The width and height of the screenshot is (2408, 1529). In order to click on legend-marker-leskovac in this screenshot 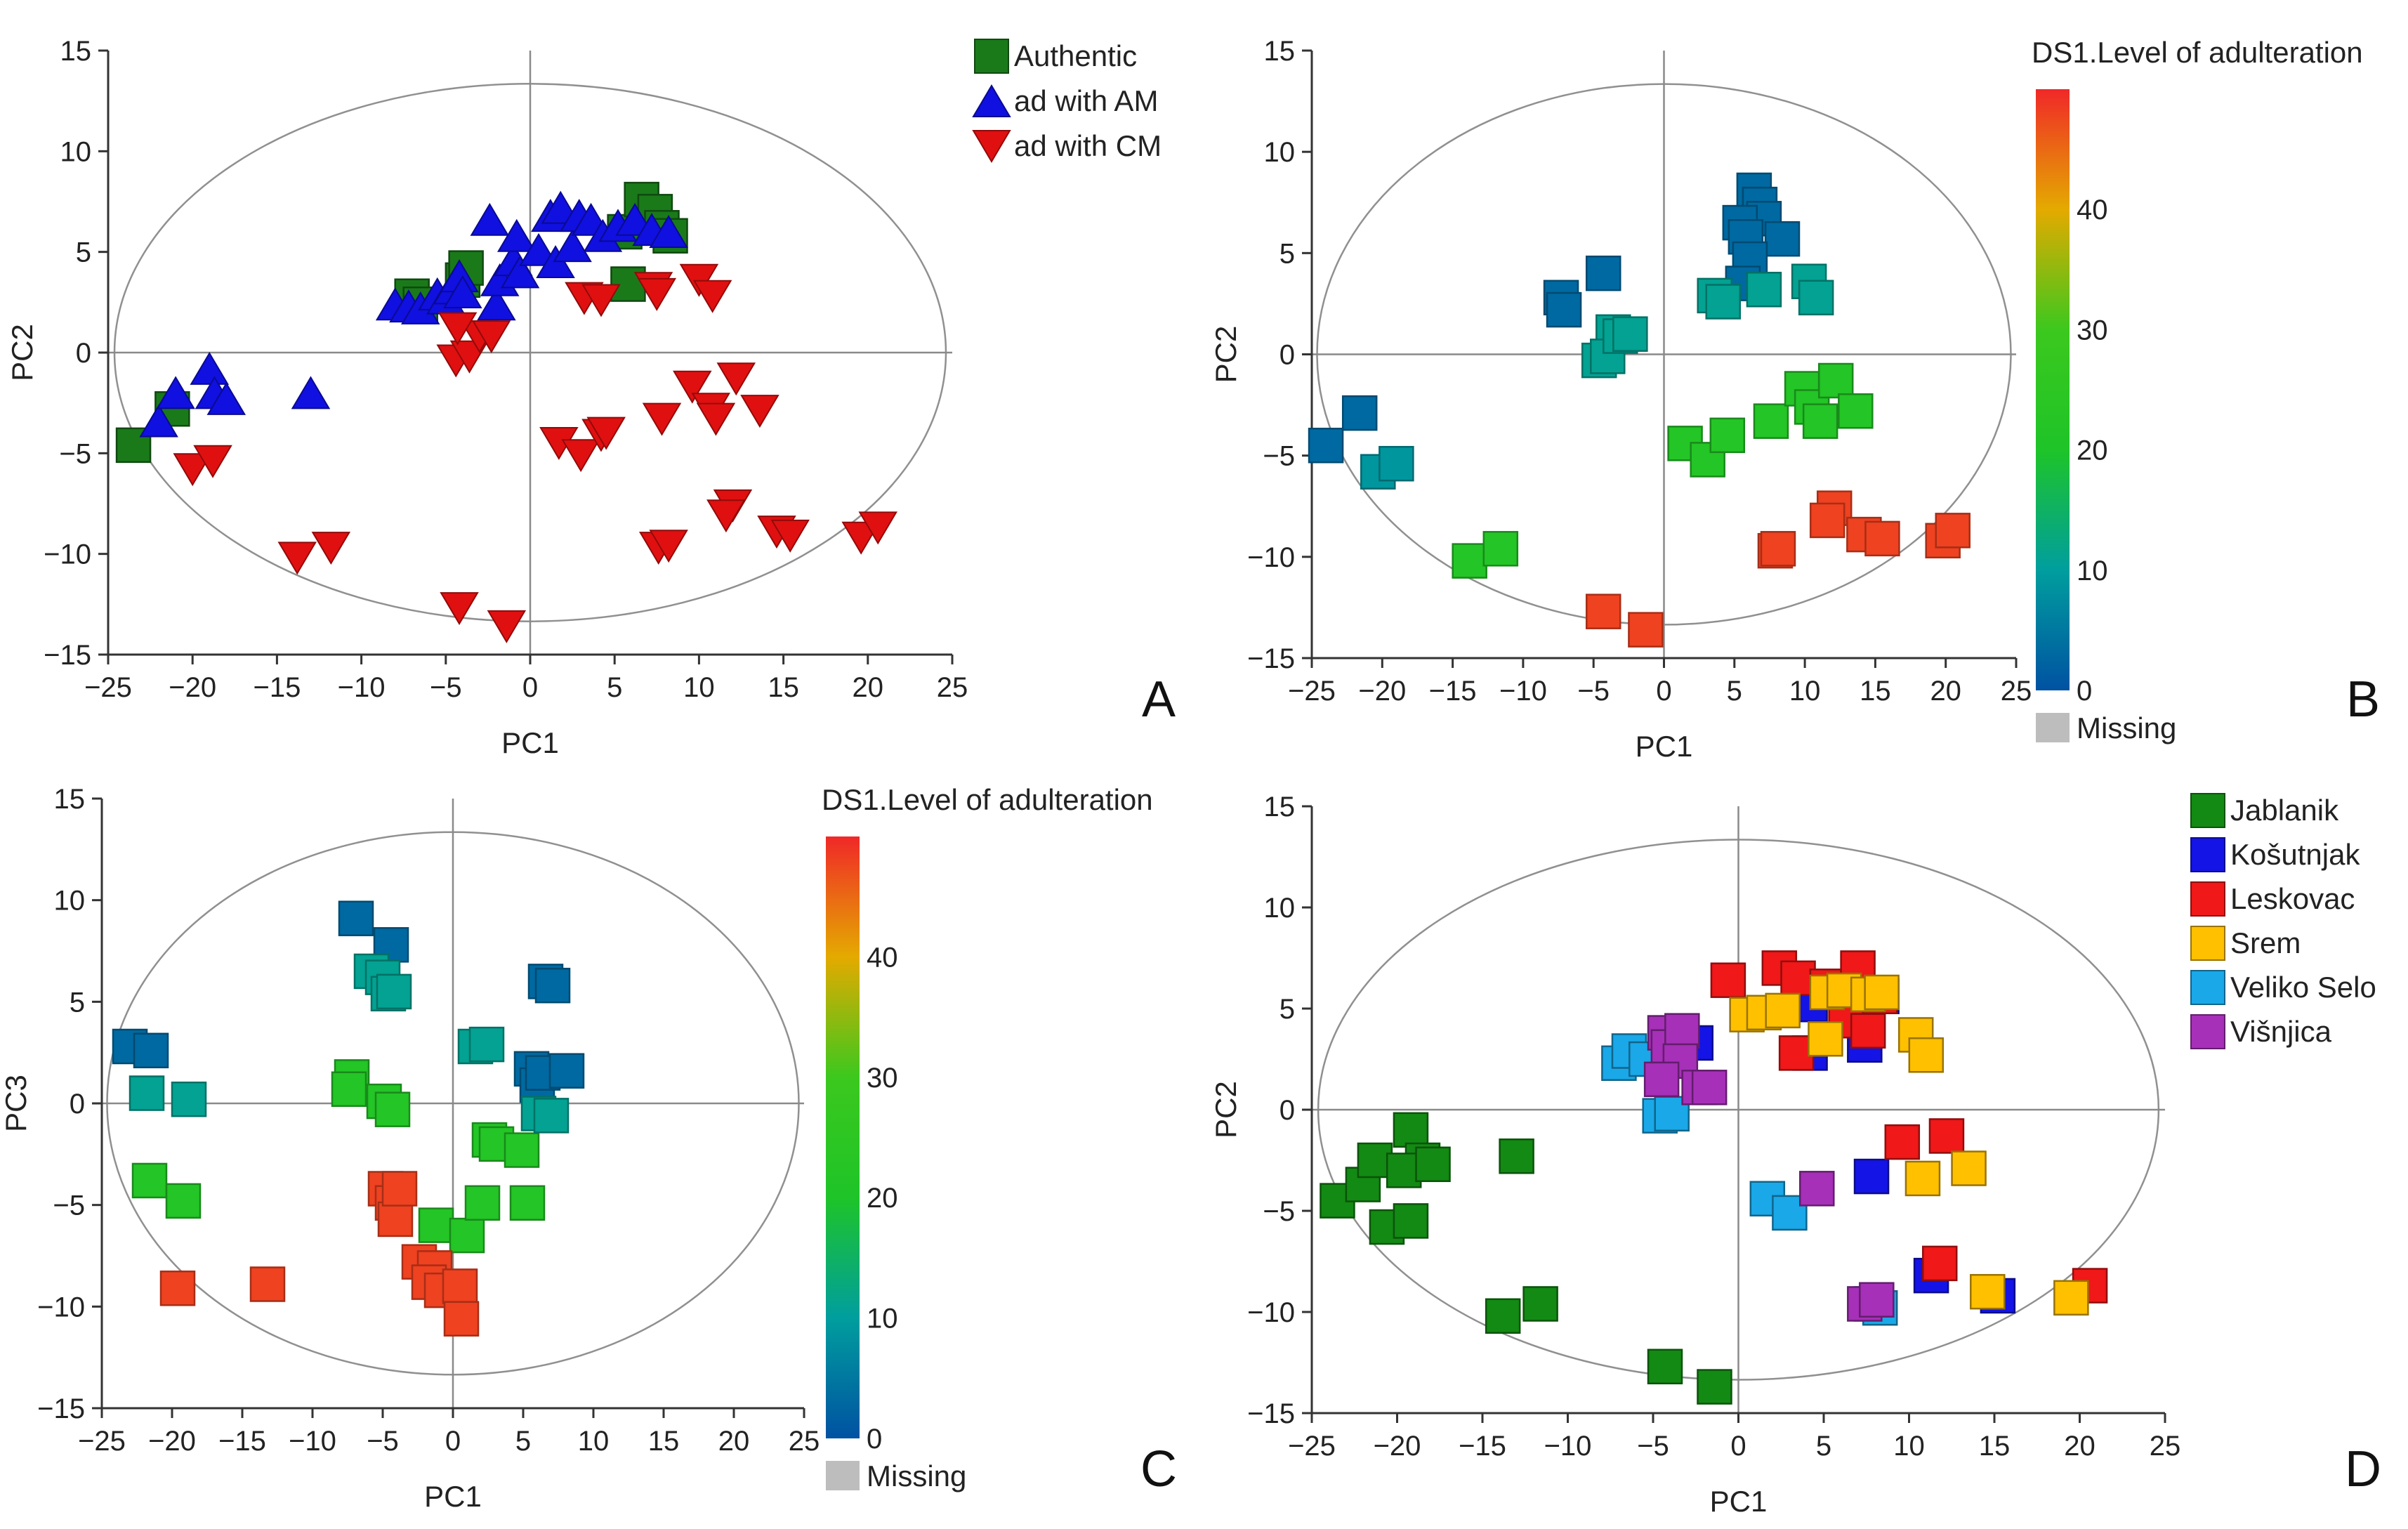, I will do `click(2207, 899)`.